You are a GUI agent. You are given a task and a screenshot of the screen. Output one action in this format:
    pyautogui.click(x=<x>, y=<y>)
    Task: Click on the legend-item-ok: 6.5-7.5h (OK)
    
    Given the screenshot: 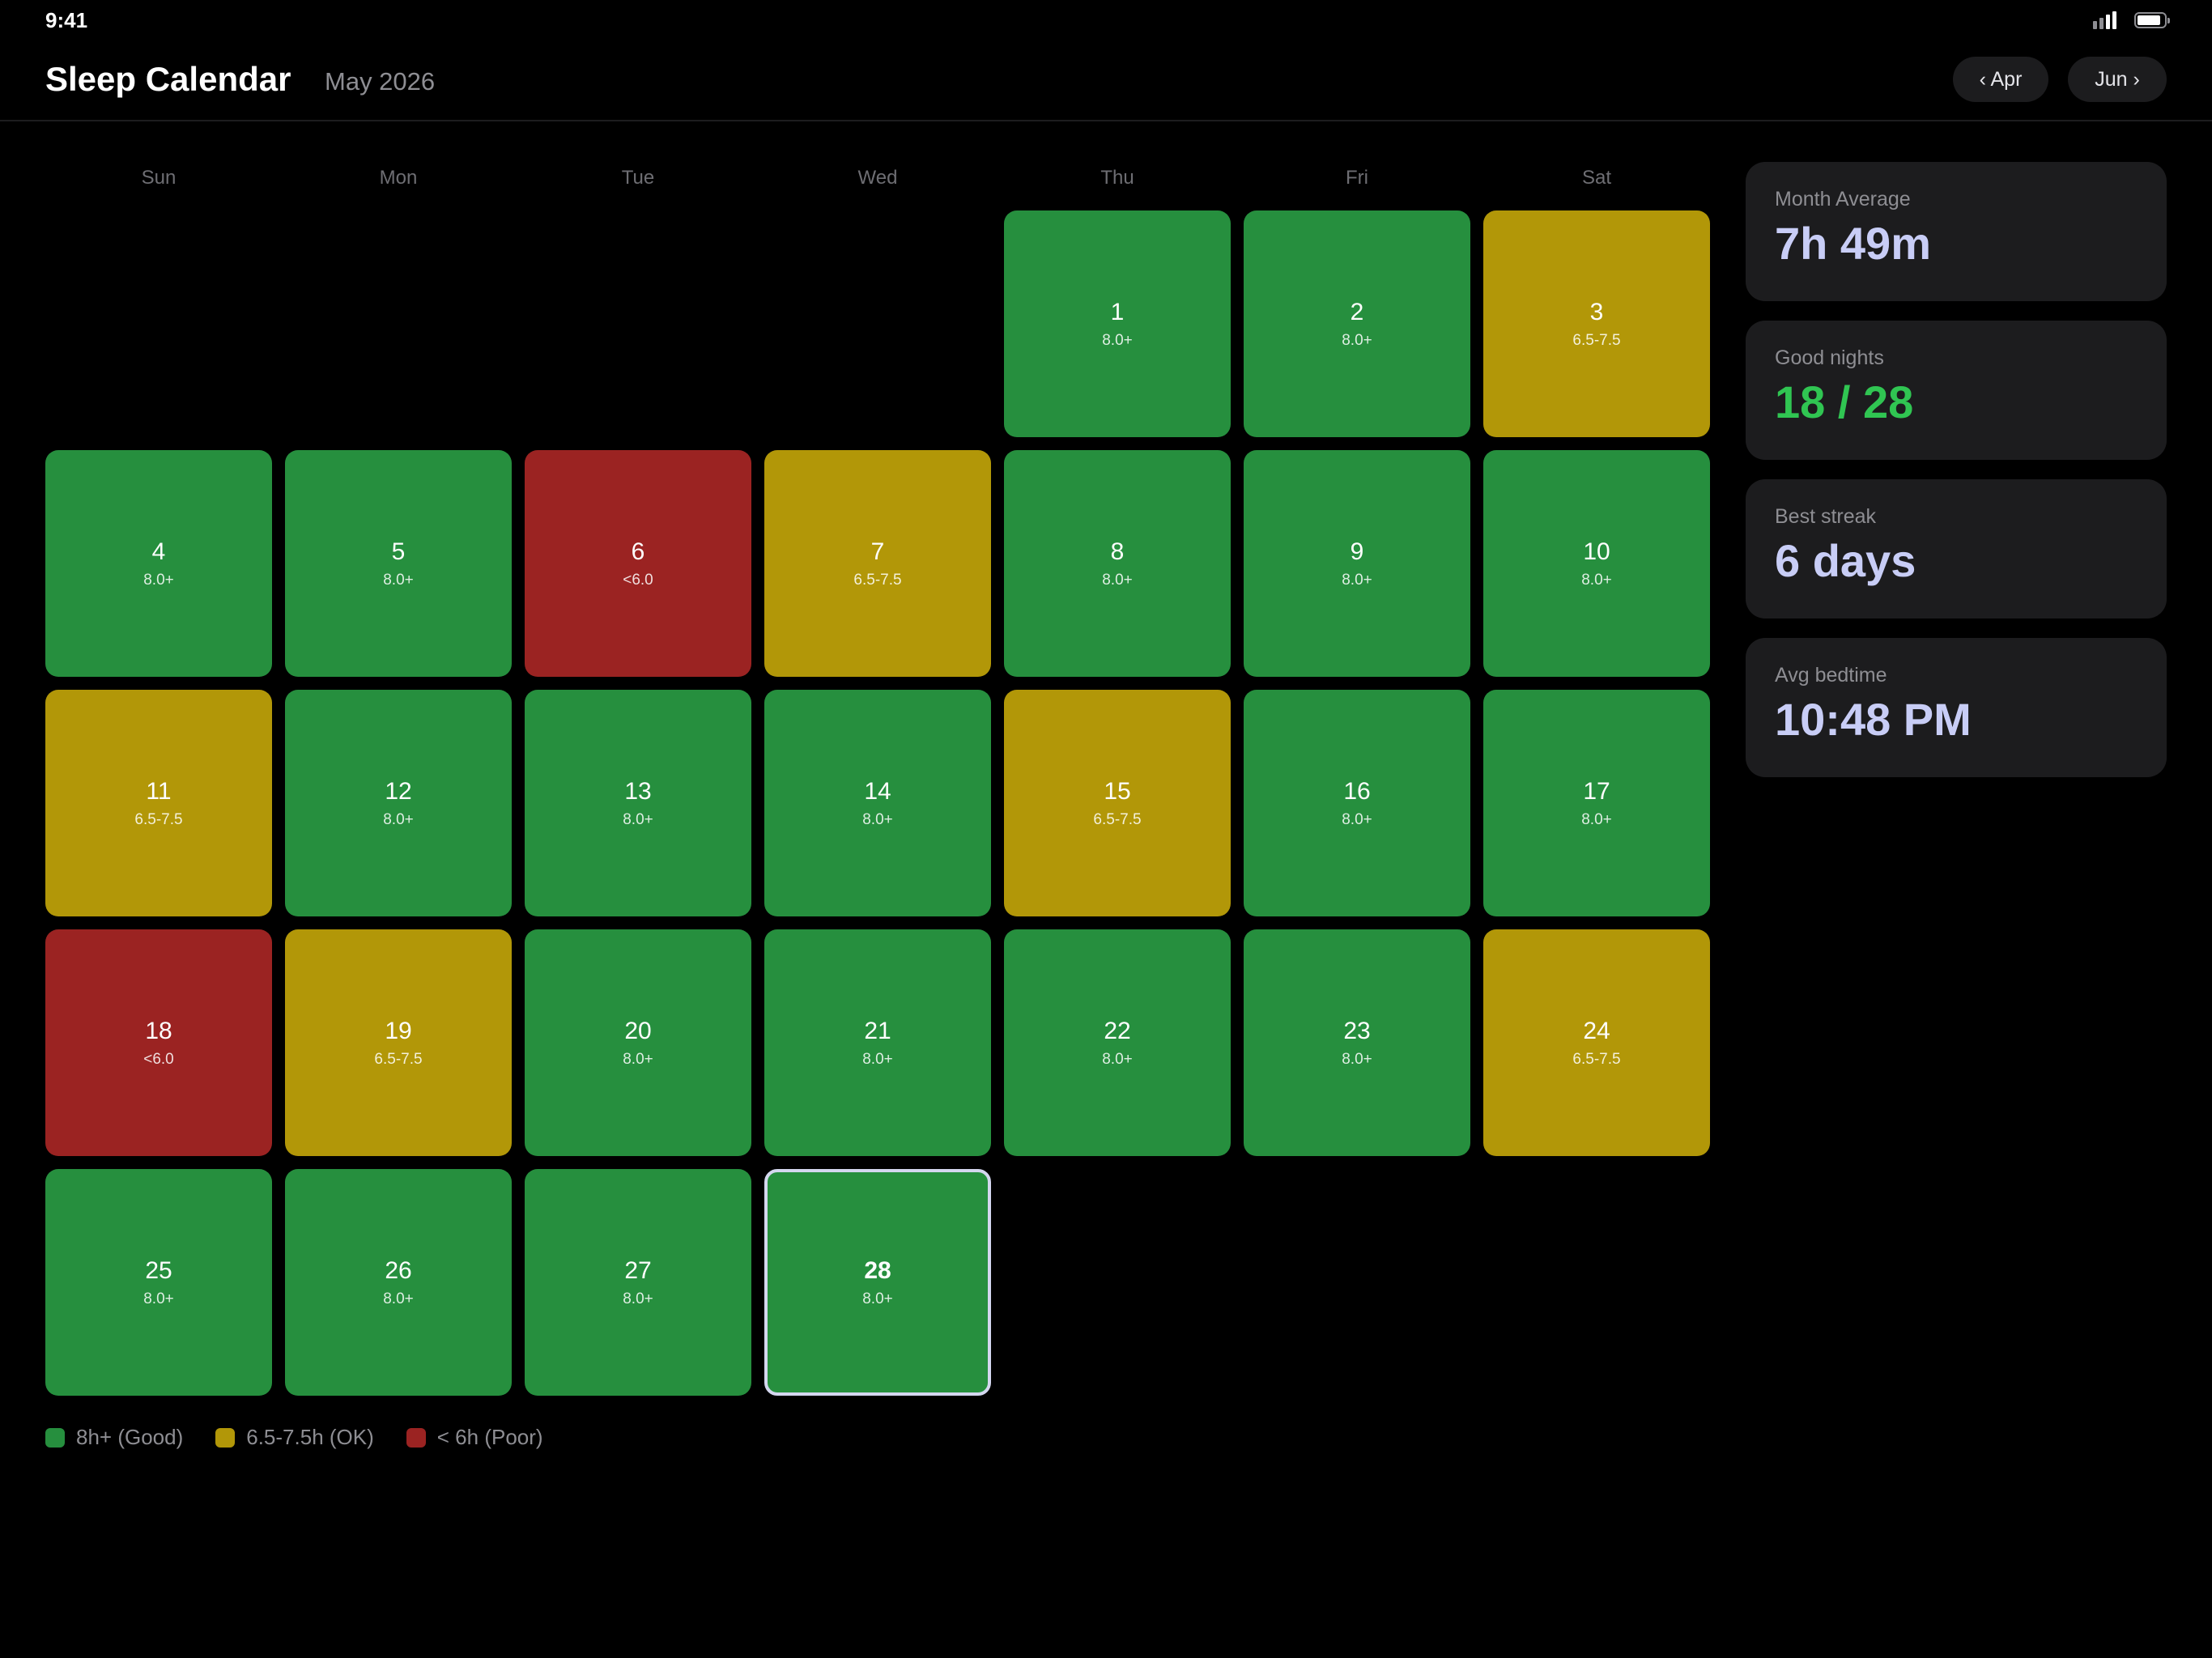 What is the action you would take?
    pyautogui.click(x=295, y=1437)
    